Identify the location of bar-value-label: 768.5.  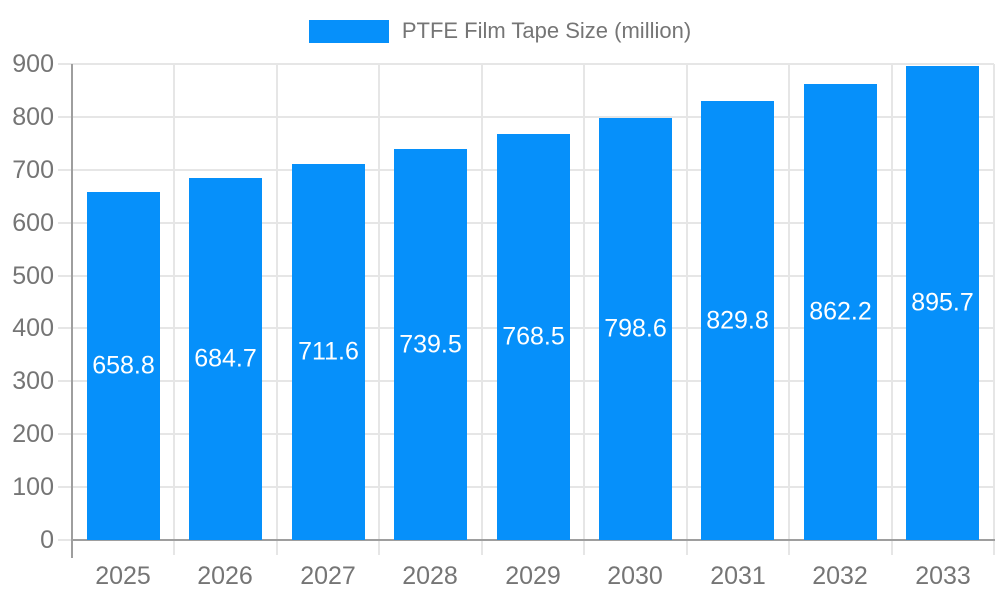
(533, 336).